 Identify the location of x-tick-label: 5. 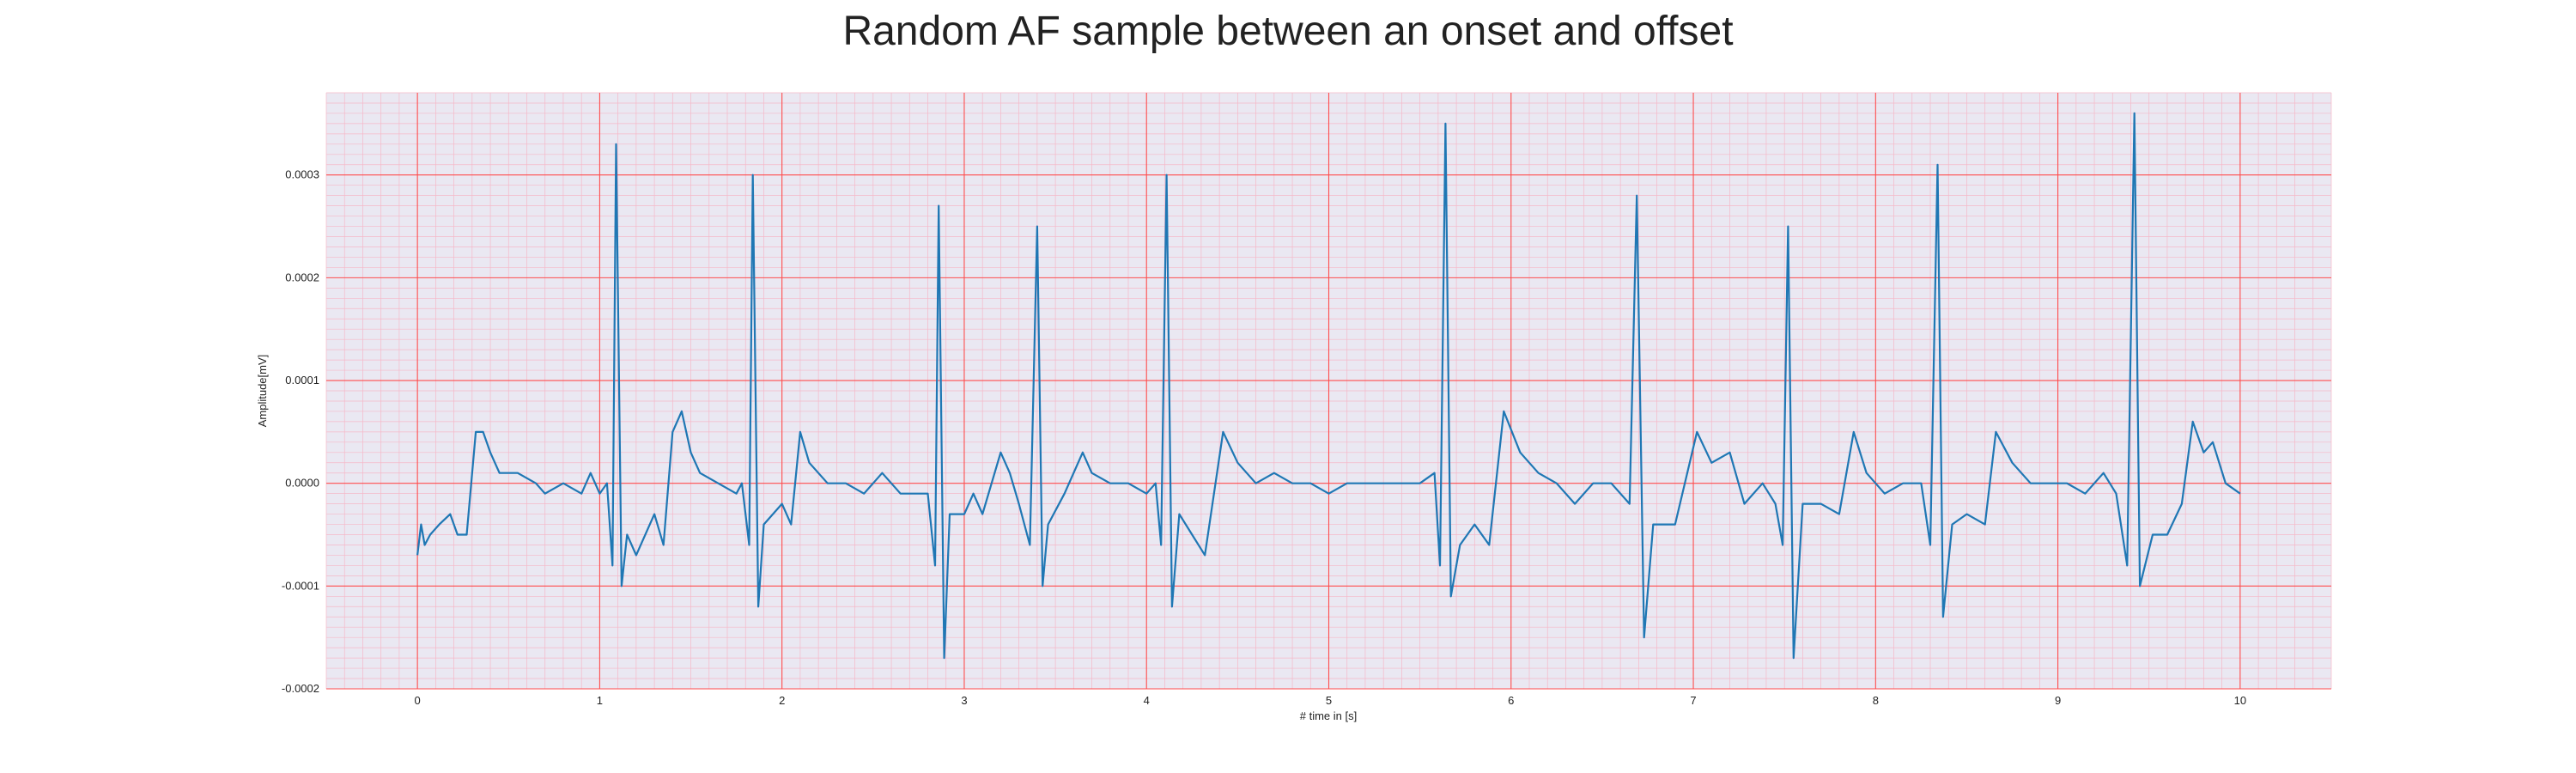
(1329, 700).